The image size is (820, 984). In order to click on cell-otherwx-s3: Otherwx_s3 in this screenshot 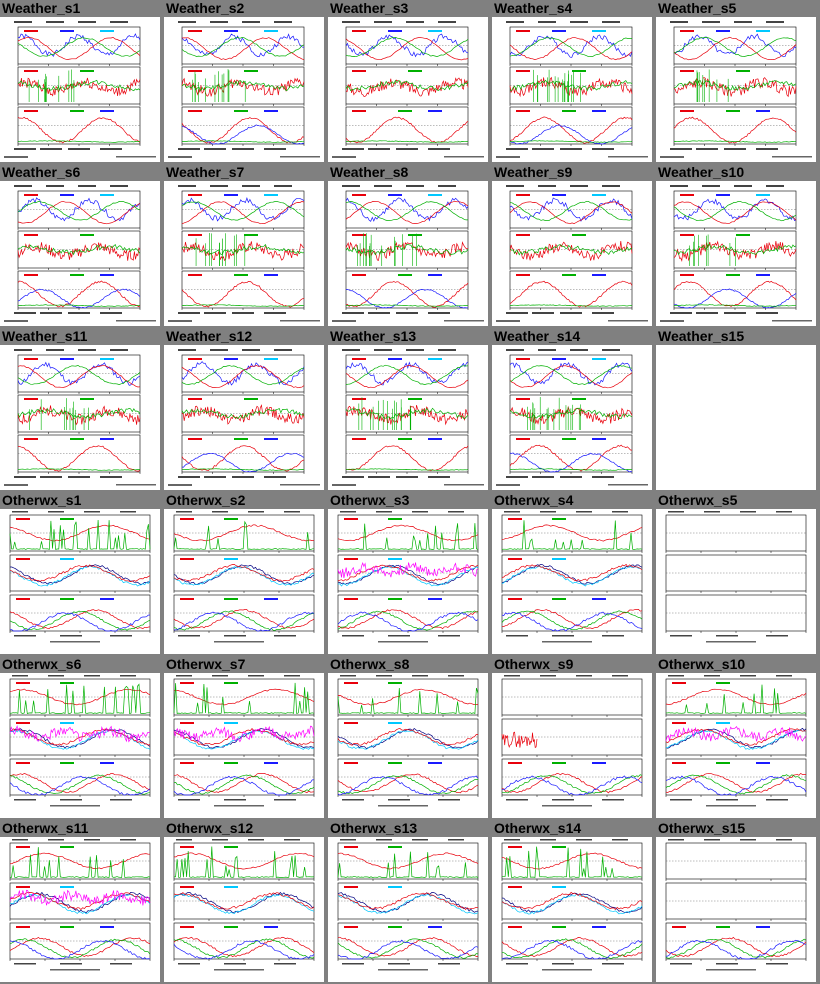, I will do `click(410, 574)`.